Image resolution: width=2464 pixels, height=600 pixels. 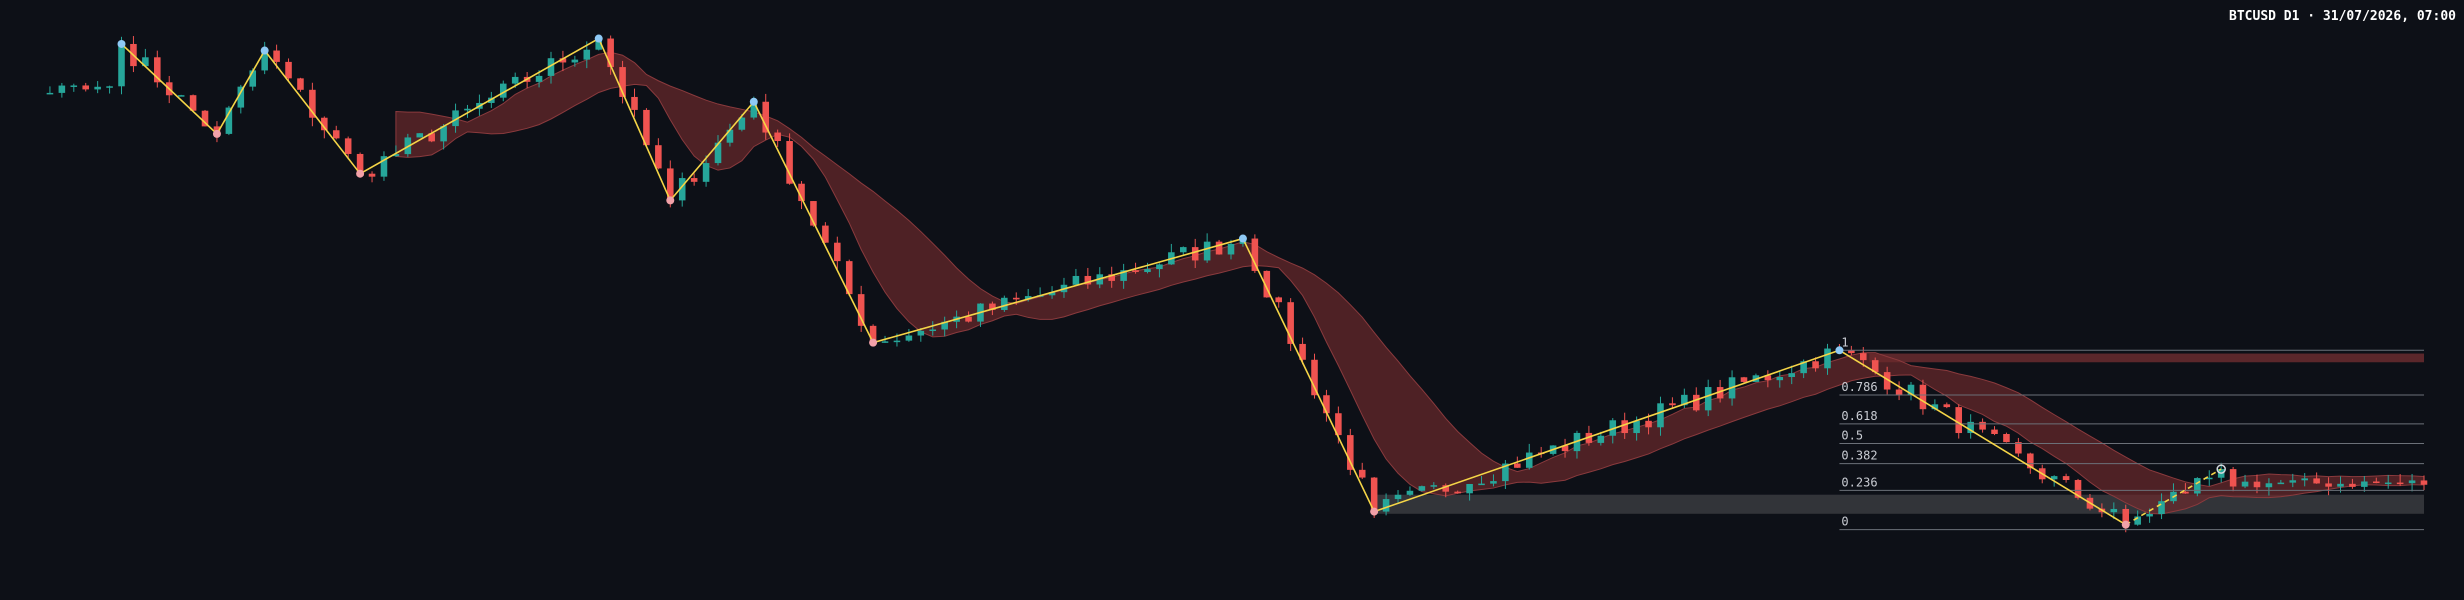 I want to click on chart-title: BTCUSD D1 · 31/07/2026, 07:00, so click(x=2342, y=16).